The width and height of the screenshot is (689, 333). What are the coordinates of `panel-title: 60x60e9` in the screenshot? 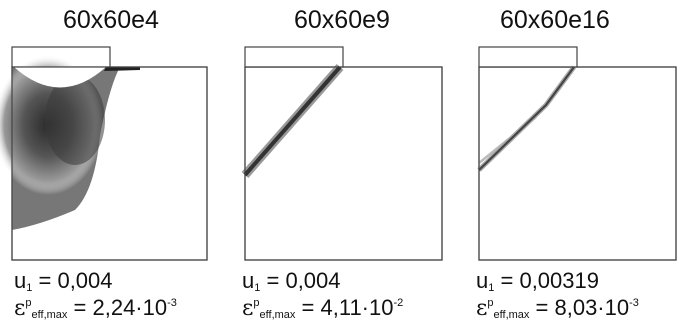 It's located at (342, 20).